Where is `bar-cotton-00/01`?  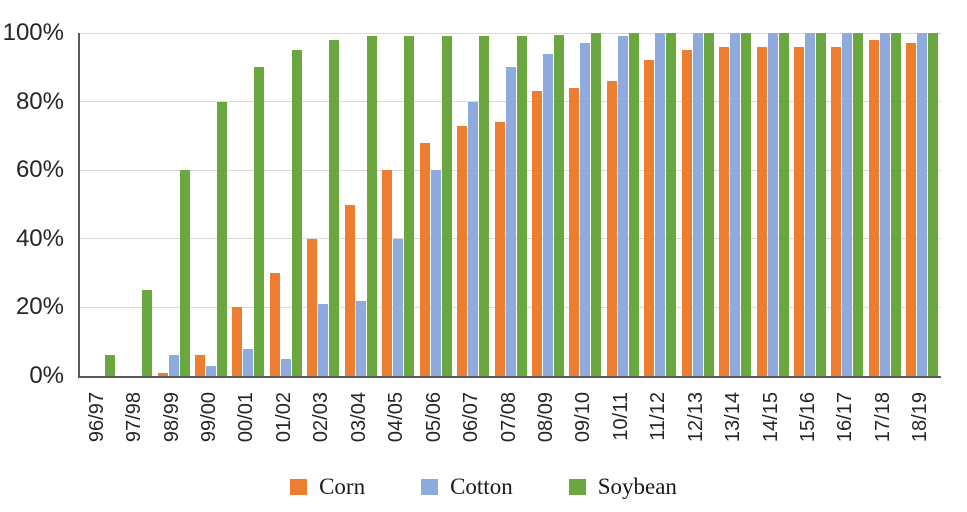 bar-cotton-00/01 is located at coordinates (248, 362).